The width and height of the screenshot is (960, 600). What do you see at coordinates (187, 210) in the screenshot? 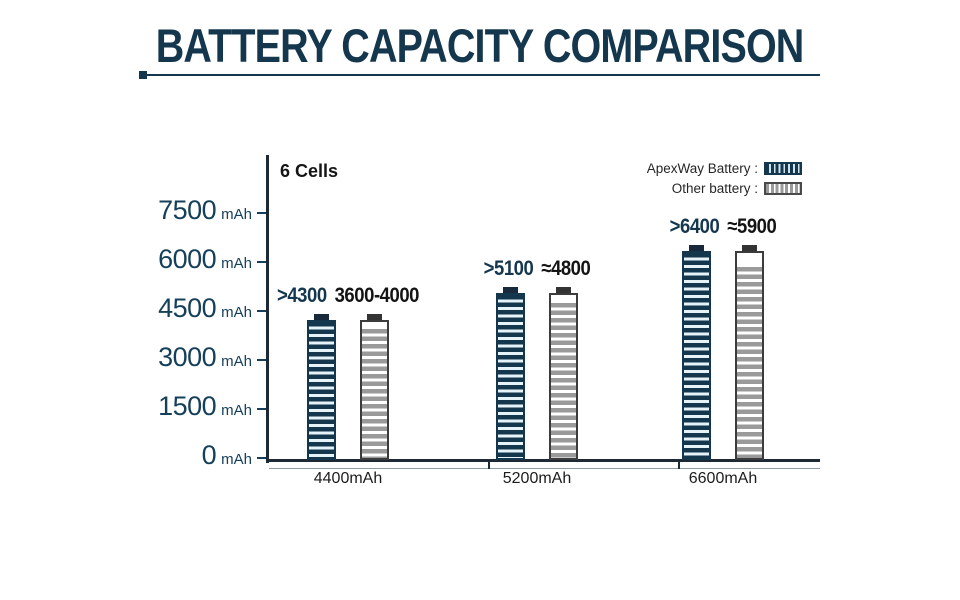
I see `y-tick-value: 7500` at bounding box center [187, 210].